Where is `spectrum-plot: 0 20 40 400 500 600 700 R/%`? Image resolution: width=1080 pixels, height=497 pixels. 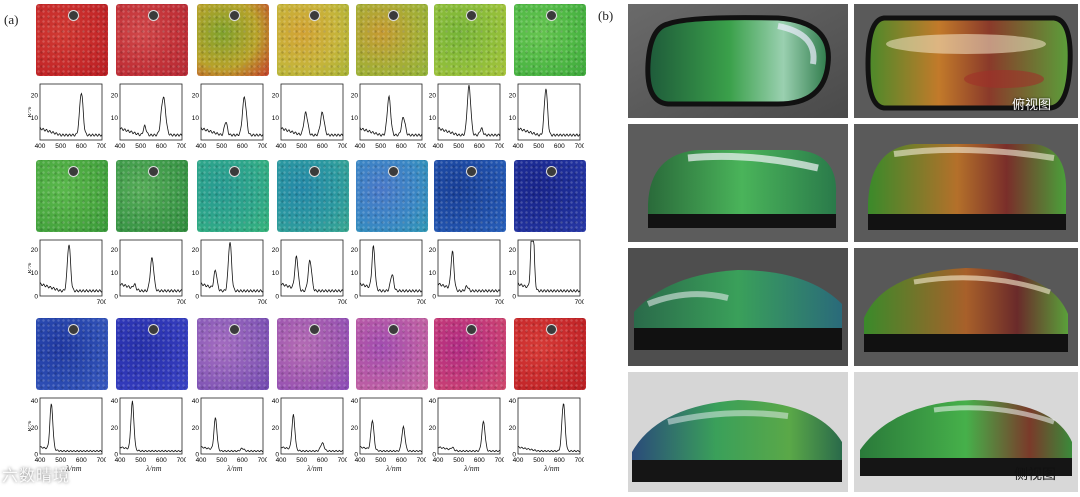
spectrum-plot: 0 20 40 400 500 600 700 R/% is located at coordinates (67, 430).